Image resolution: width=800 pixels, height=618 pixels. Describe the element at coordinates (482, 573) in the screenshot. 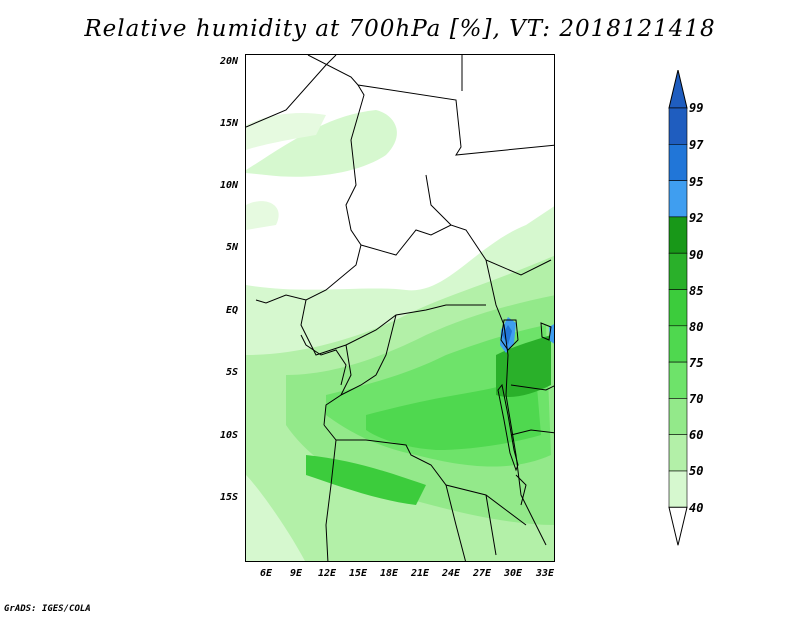

I see `lon-label: 27E` at that location.